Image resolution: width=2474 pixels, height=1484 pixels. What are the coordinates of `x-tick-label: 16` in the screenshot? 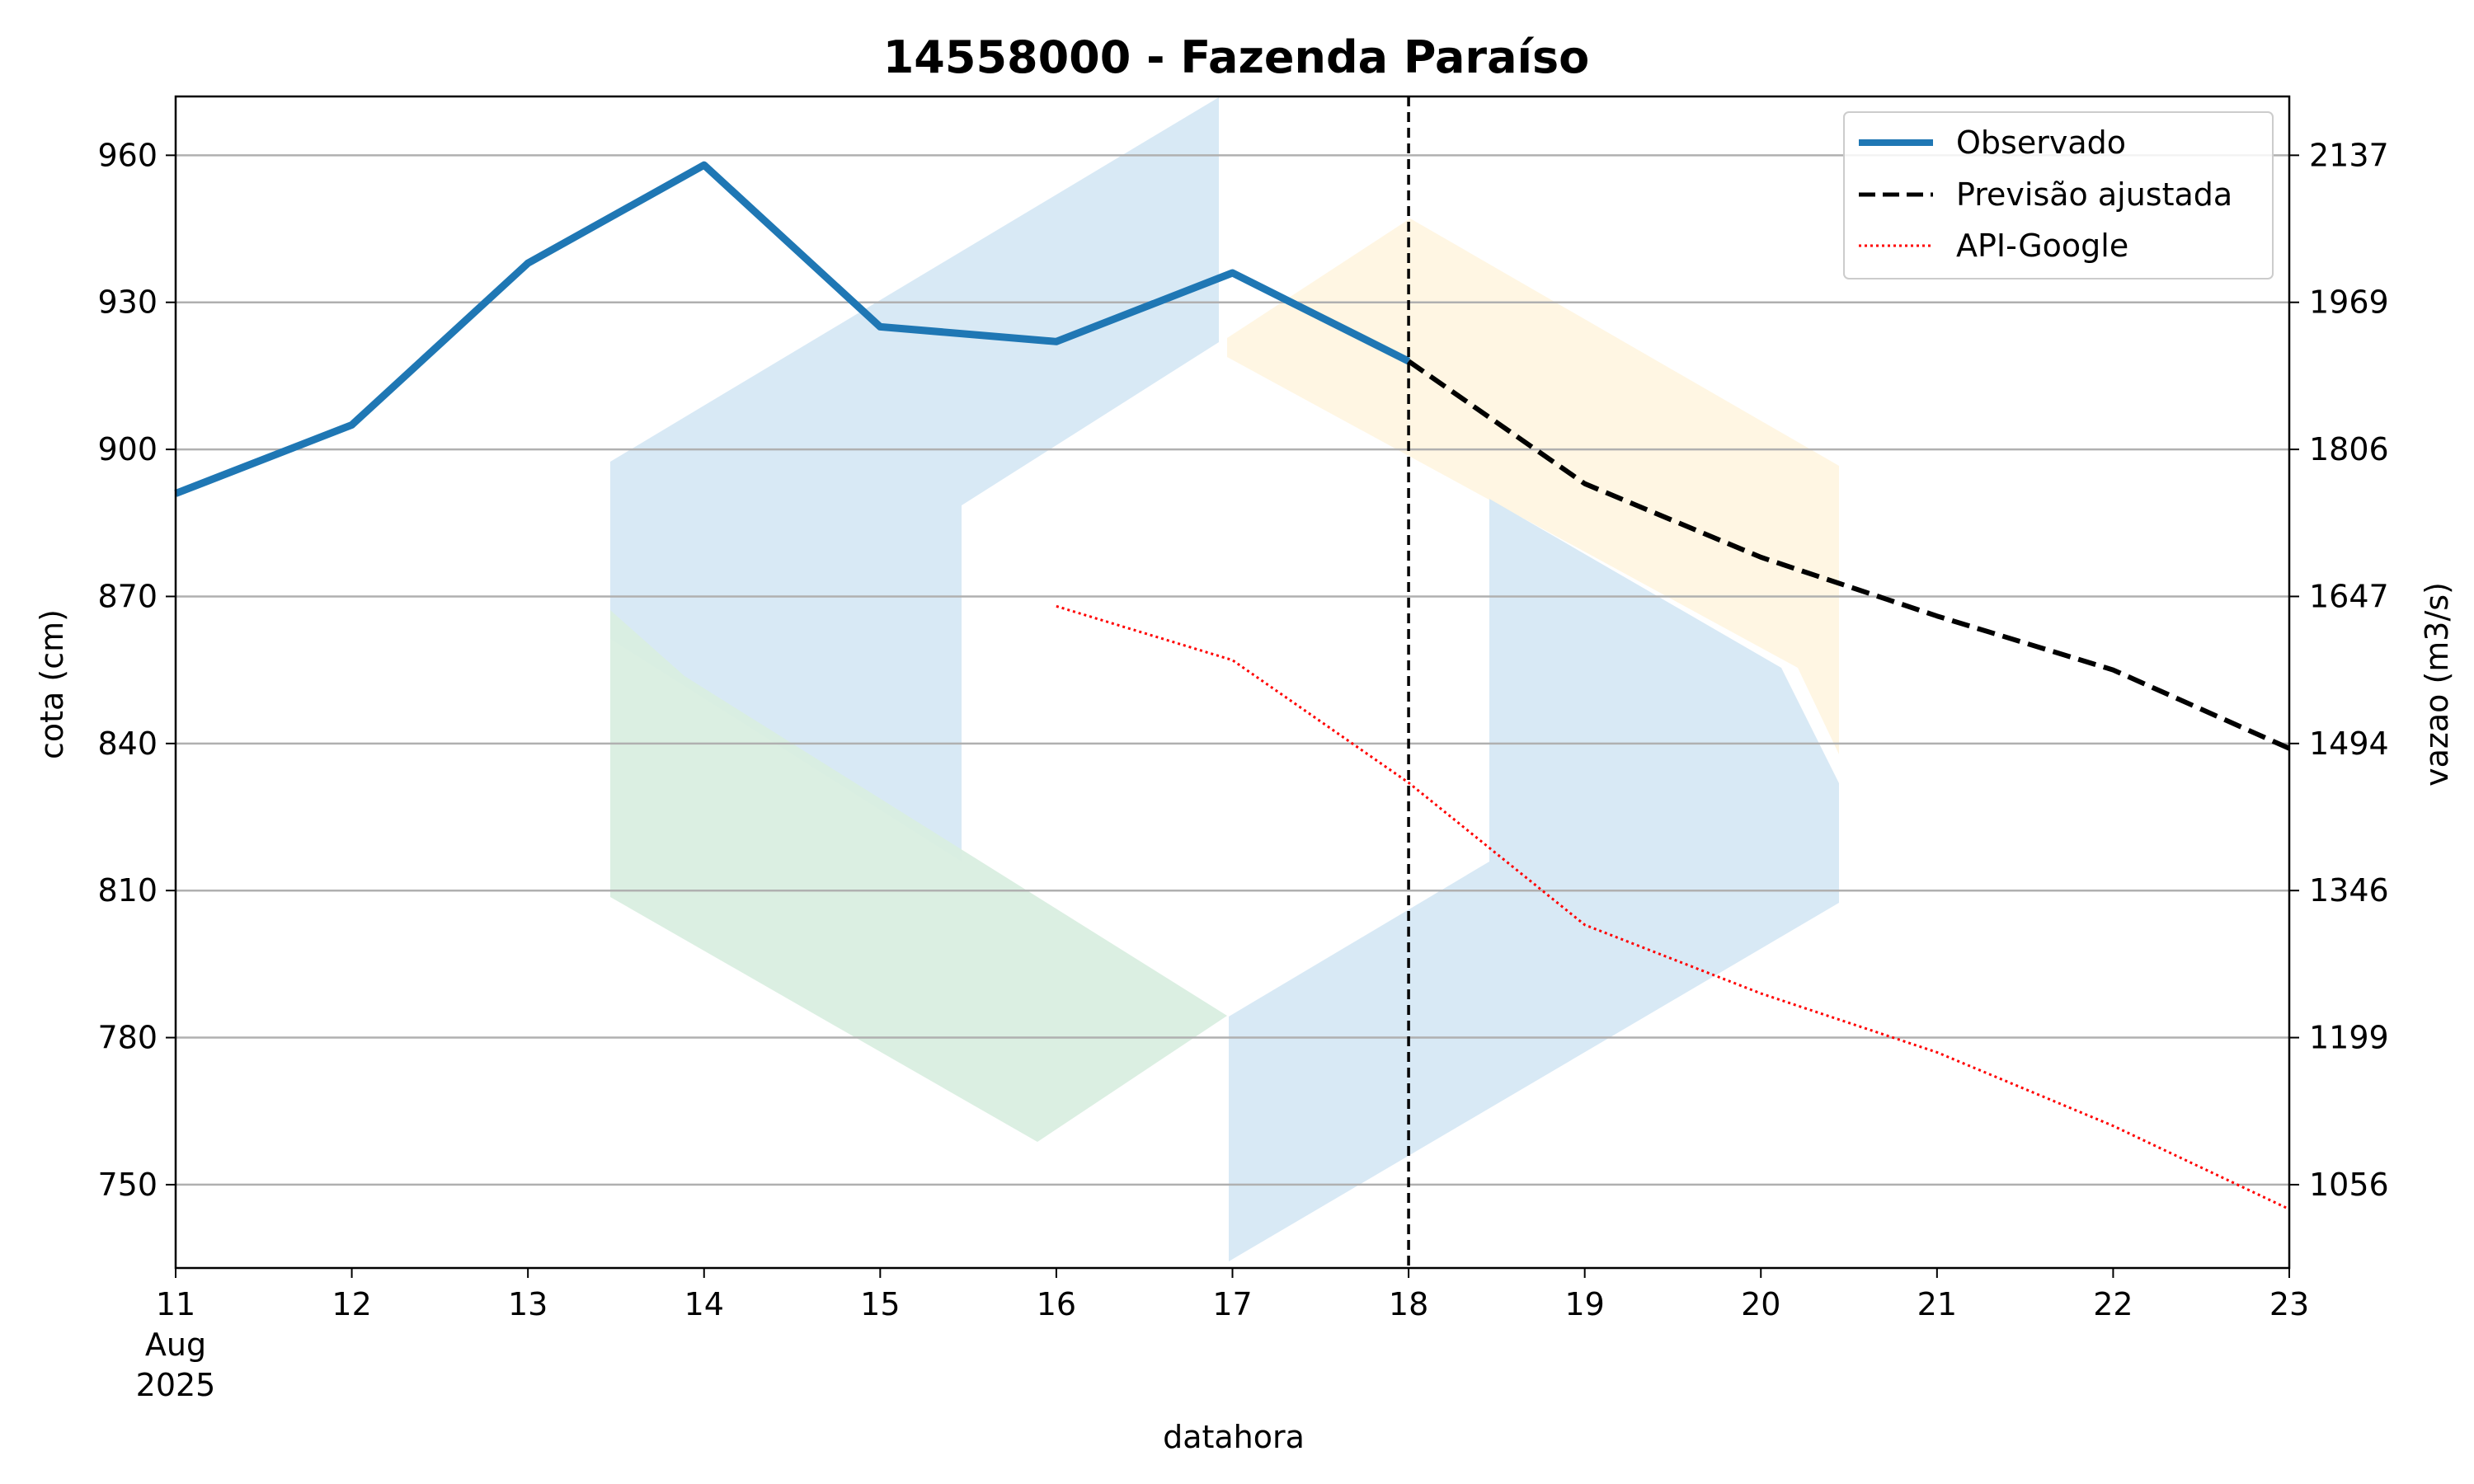 It's located at (1056, 1304).